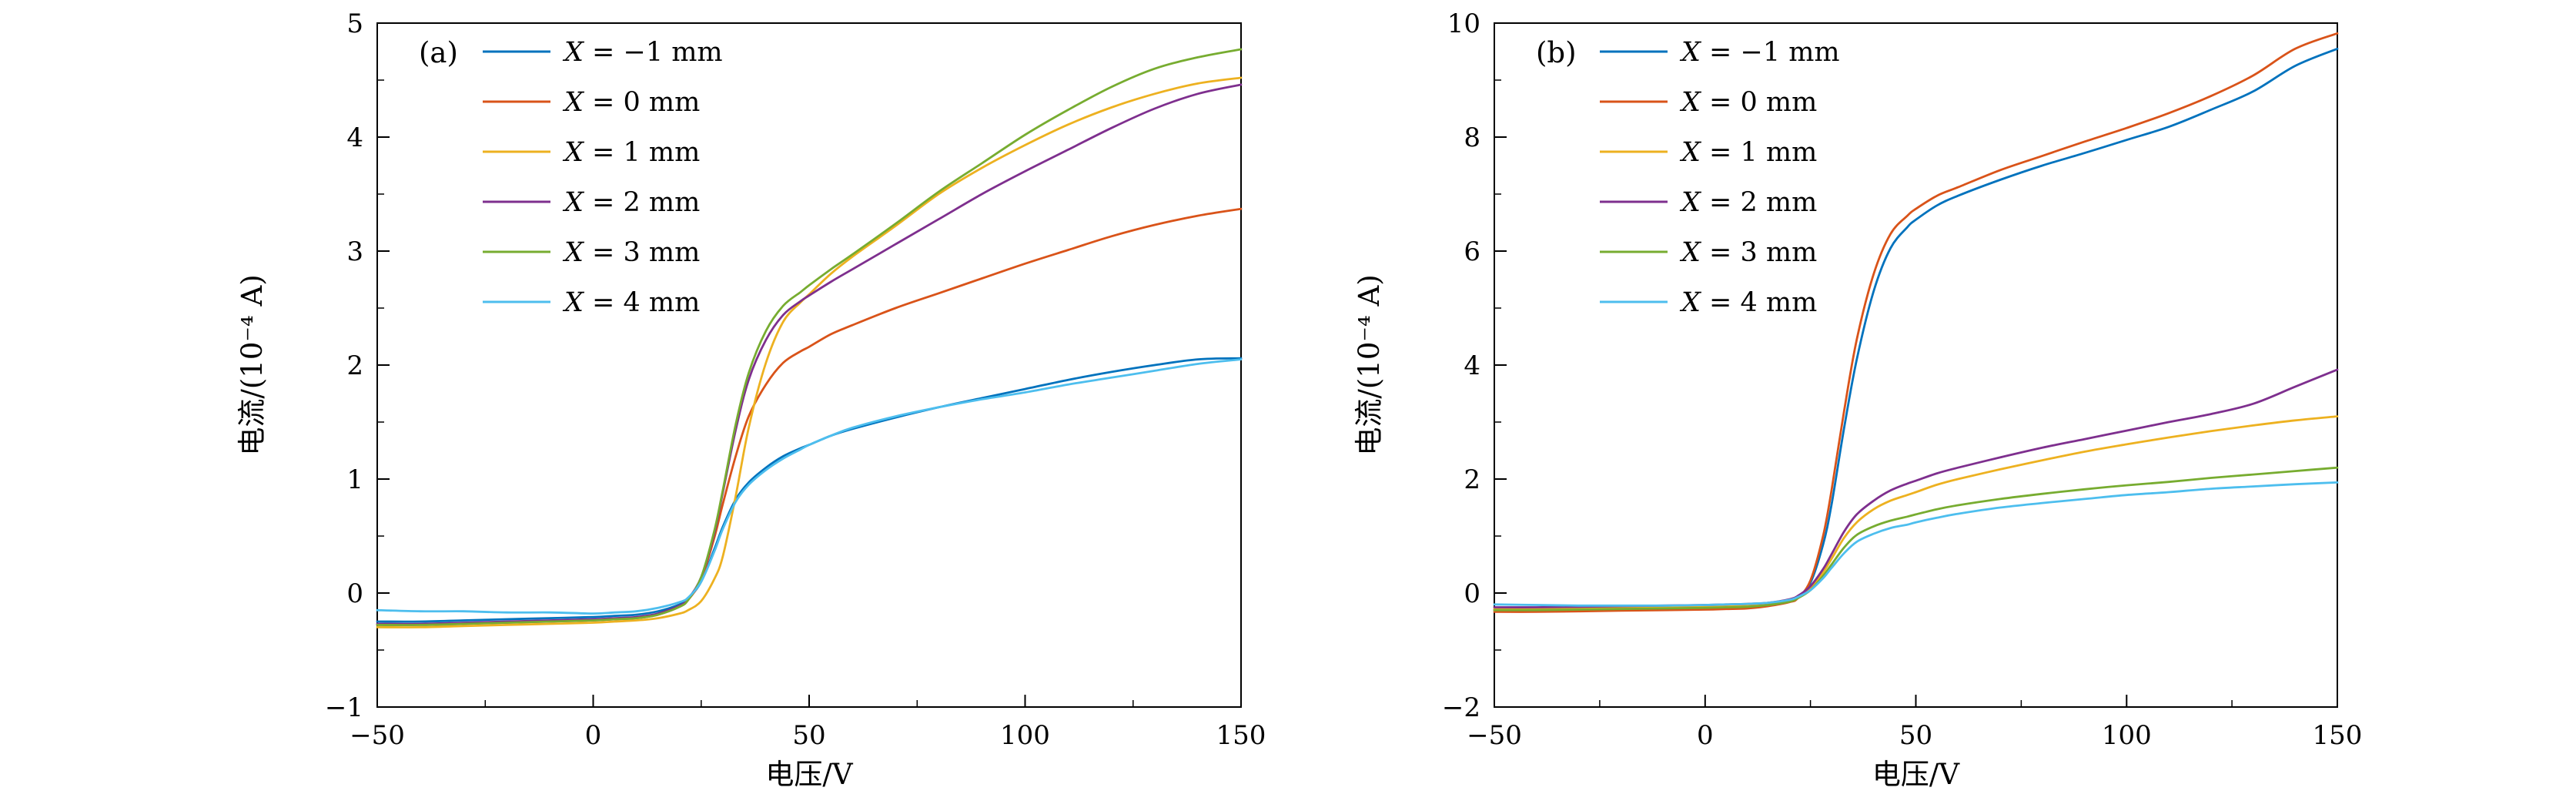  What do you see at coordinates (1472, 137) in the screenshot?
I see `y-tick-label: 8` at bounding box center [1472, 137].